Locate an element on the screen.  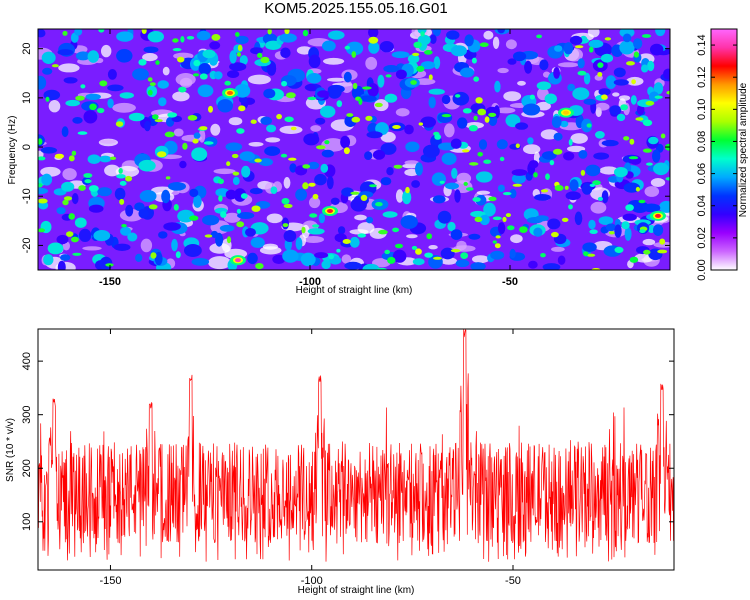
y-tick-label: 20 is located at coordinates (27, 49).